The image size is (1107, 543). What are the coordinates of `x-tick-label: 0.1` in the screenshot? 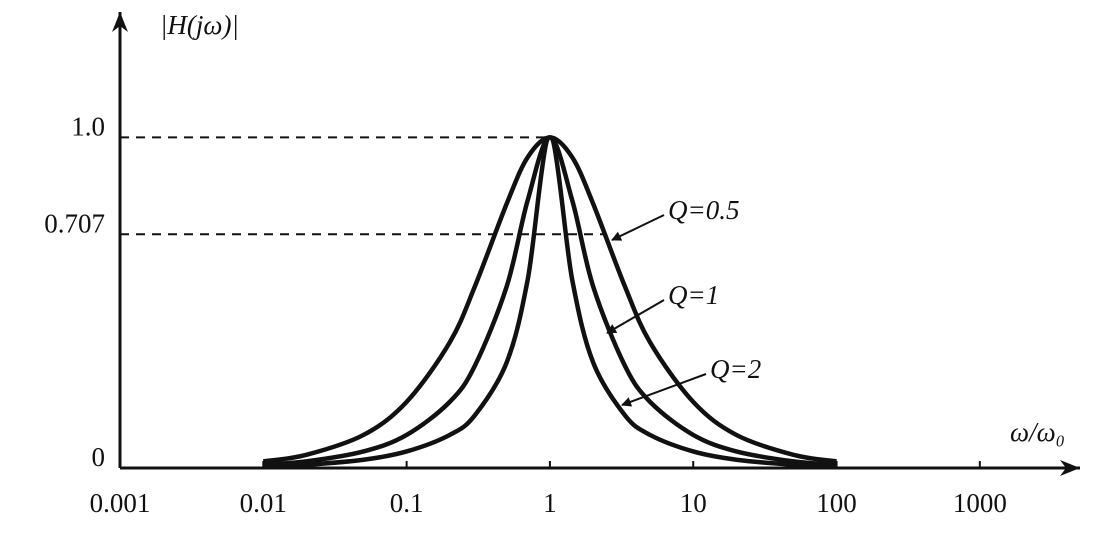 It's located at (407, 503).